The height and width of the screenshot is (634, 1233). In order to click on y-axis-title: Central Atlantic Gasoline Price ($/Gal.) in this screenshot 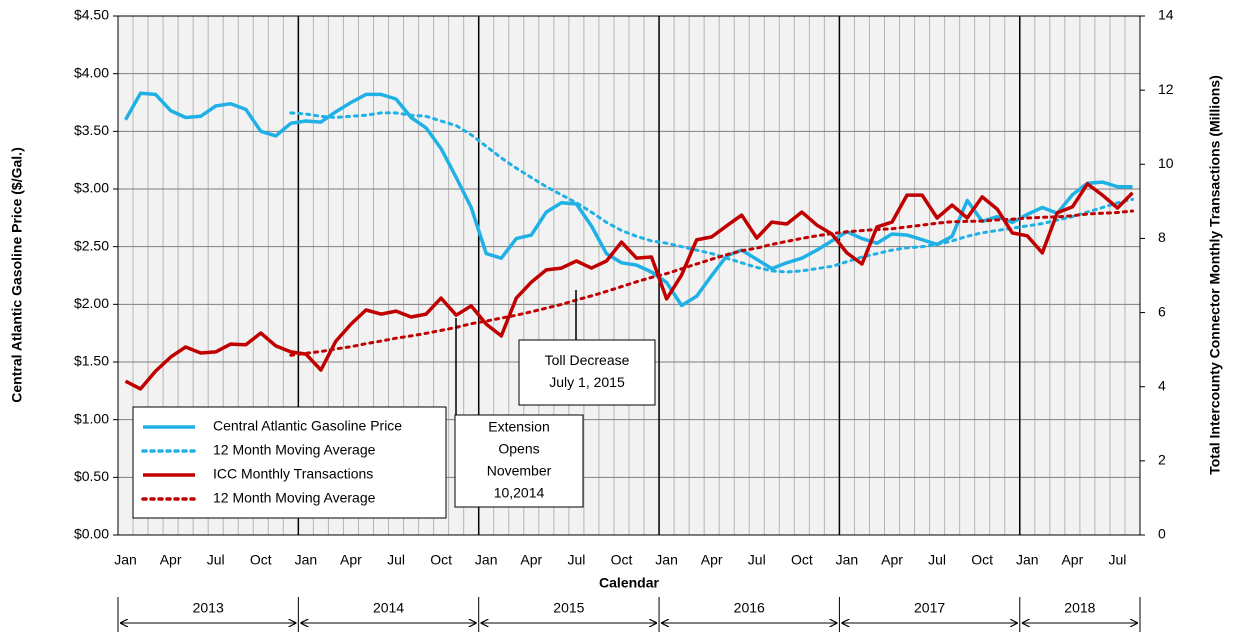, I will do `click(17, 274)`.